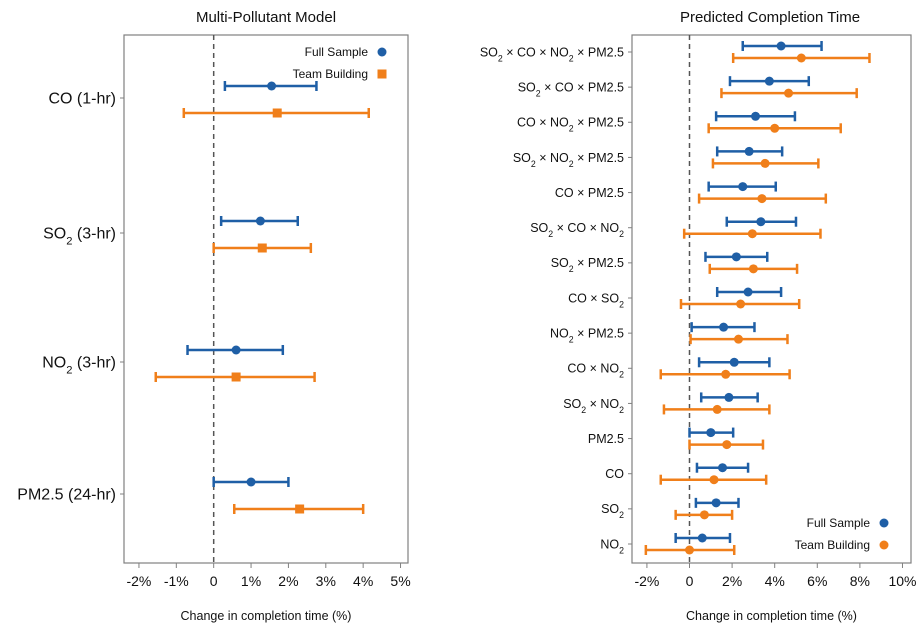 Image resolution: width=918 pixels, height=629 pixels. What do you see at coordinates (79, 237) in the screenshot?
I see `y-category-label: SO2 (3-hr)` at bounding box center [79, 237].